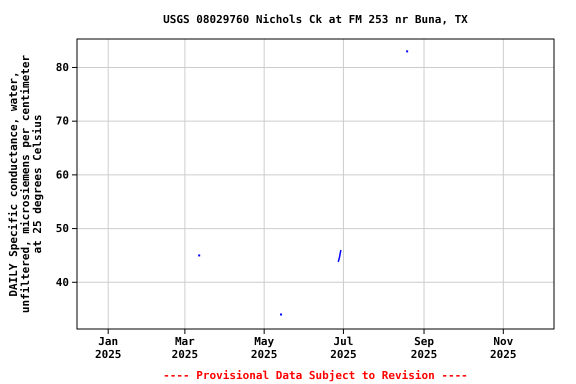 Image resolution: width=576 pixels, height=384 pixels. What do you see at coordinates (185, 348) in the screenshot?
I see `x-tick-label: Mar 2025` at bounding box center [185, 348].